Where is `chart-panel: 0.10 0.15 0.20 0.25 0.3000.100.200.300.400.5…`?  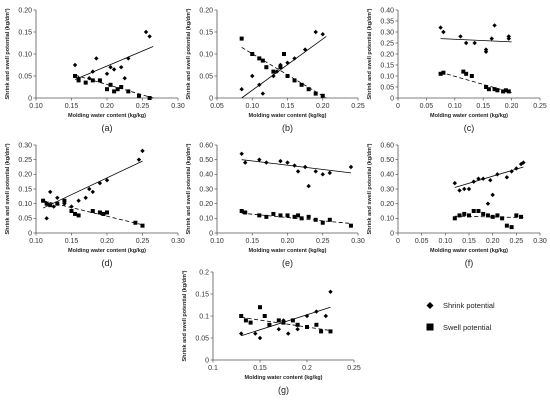
chart-panel: 0.10 0.15 0.20 0.25 0.3000.100.200.300.400.5… is located at coordinates (275, 205).